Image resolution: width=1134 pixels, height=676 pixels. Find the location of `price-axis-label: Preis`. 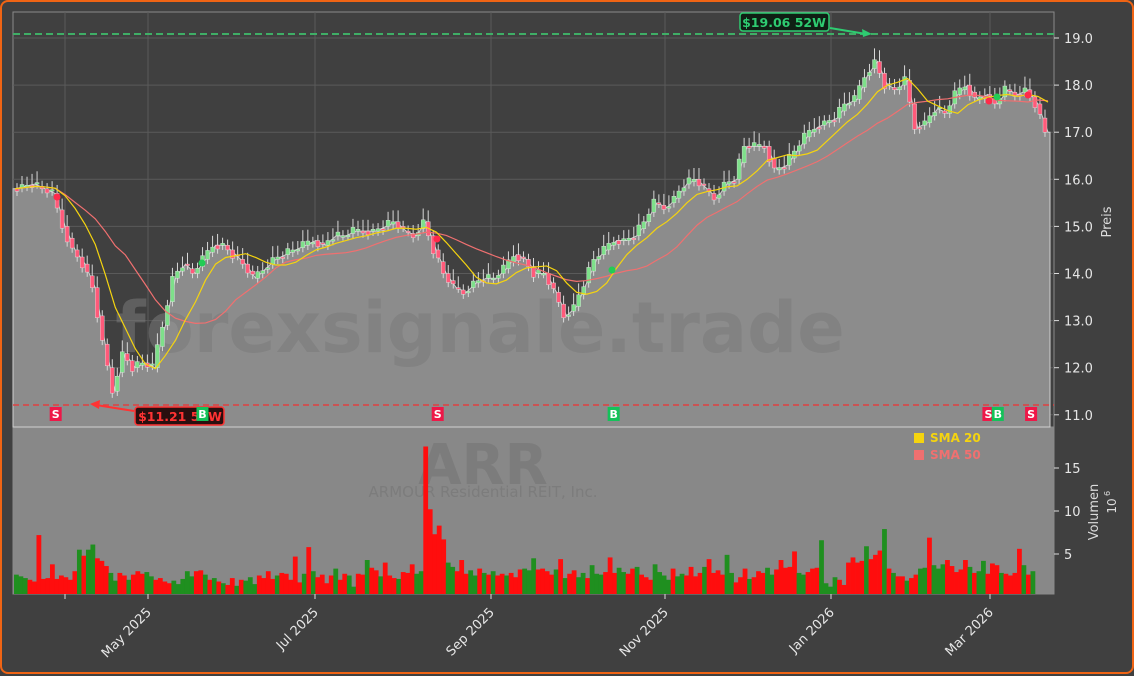

price-axis-label: Preis is located at coordinates (1107, 221).